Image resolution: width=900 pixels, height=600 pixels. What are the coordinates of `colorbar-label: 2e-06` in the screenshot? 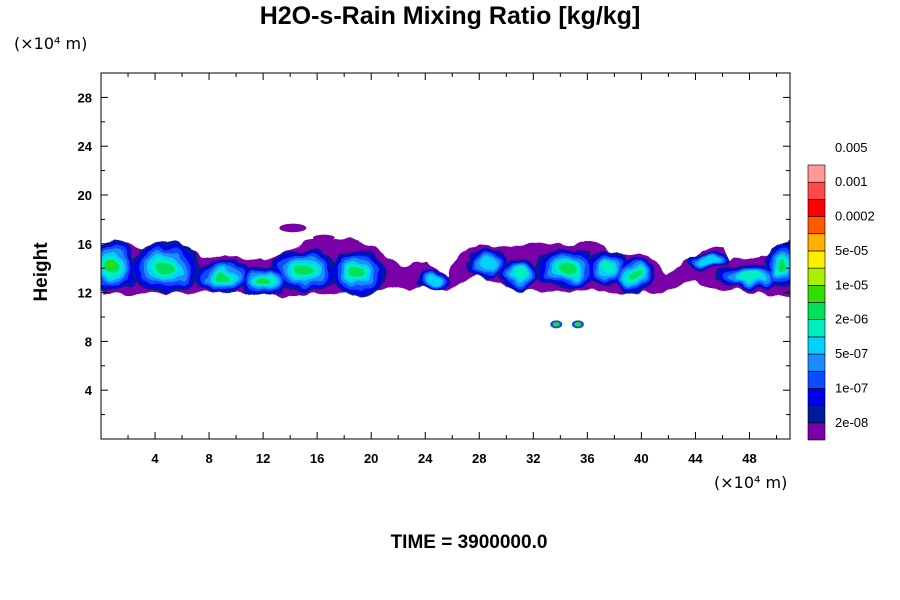 It's located at (851, 319).